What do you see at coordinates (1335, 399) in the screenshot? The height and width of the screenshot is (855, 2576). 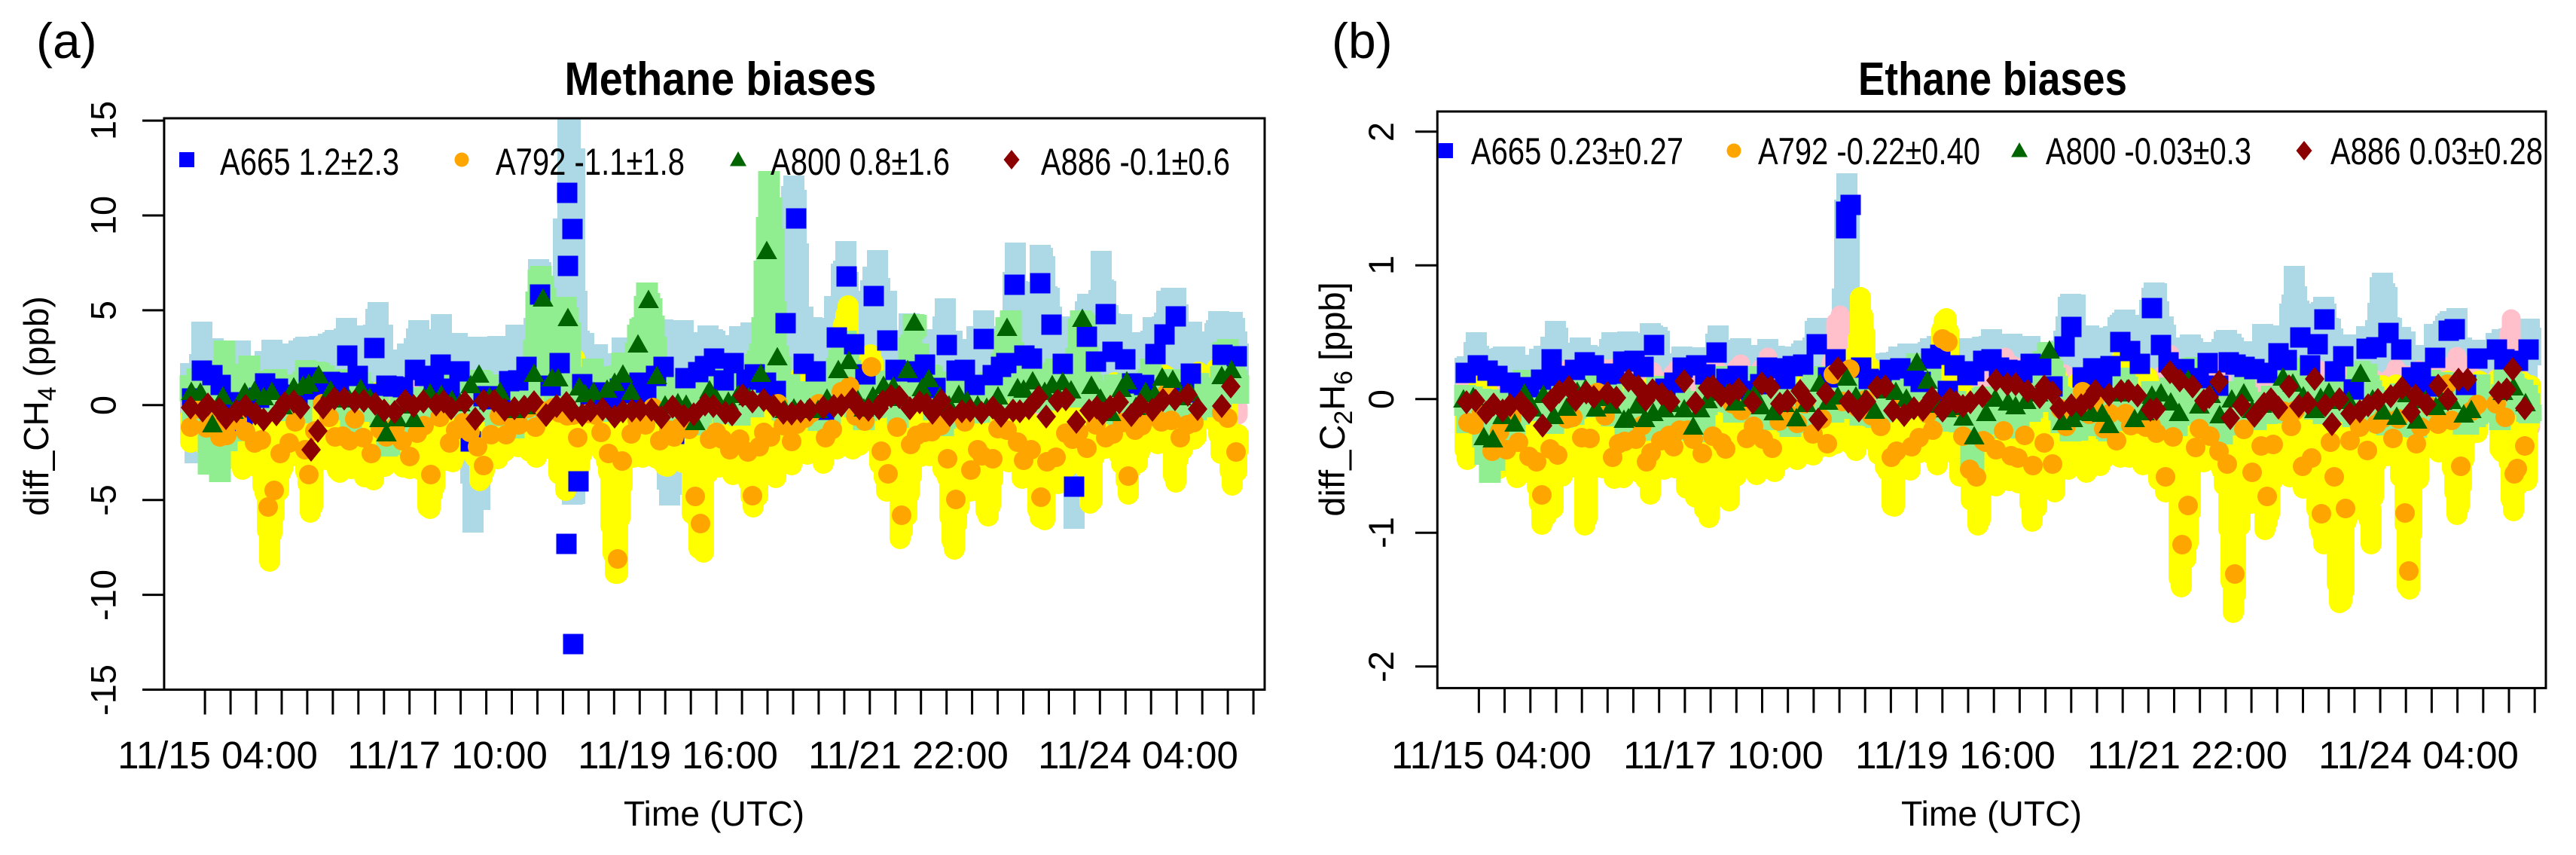 I see `svg-text: diff_C2H6 [ppb]` at bounding box center [1335, 399].